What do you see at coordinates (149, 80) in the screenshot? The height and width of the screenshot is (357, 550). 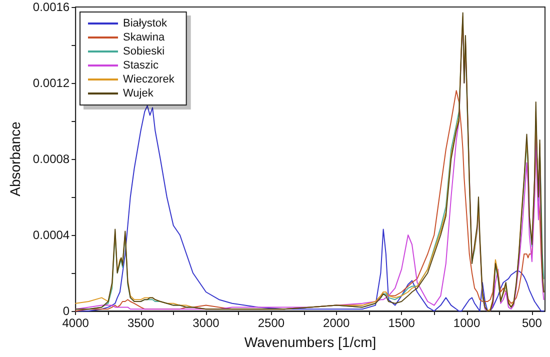 I see `legend-label: Wieczorek` at bounding box center [149, 80].